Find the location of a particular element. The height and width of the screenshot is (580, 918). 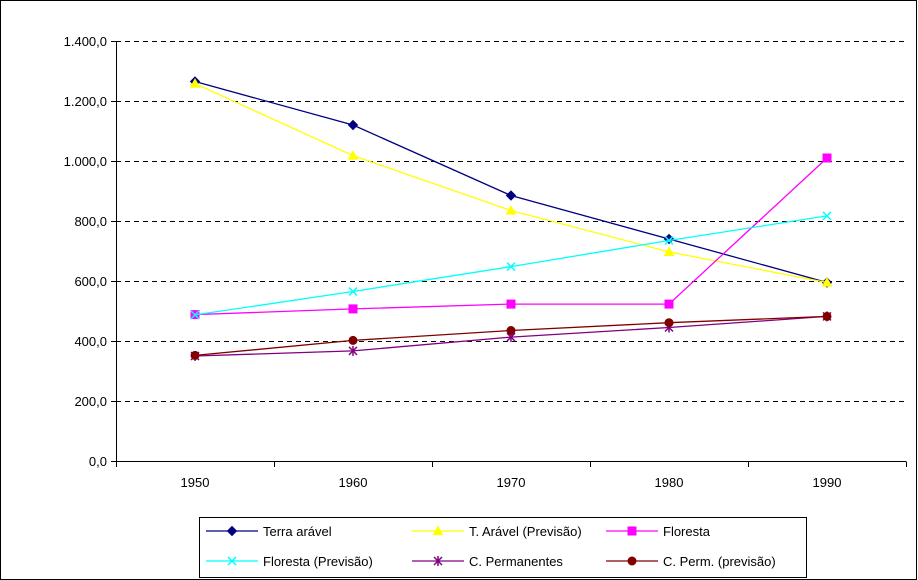

x-tick-label-0: 1950 is located at coordinates (195, 482).